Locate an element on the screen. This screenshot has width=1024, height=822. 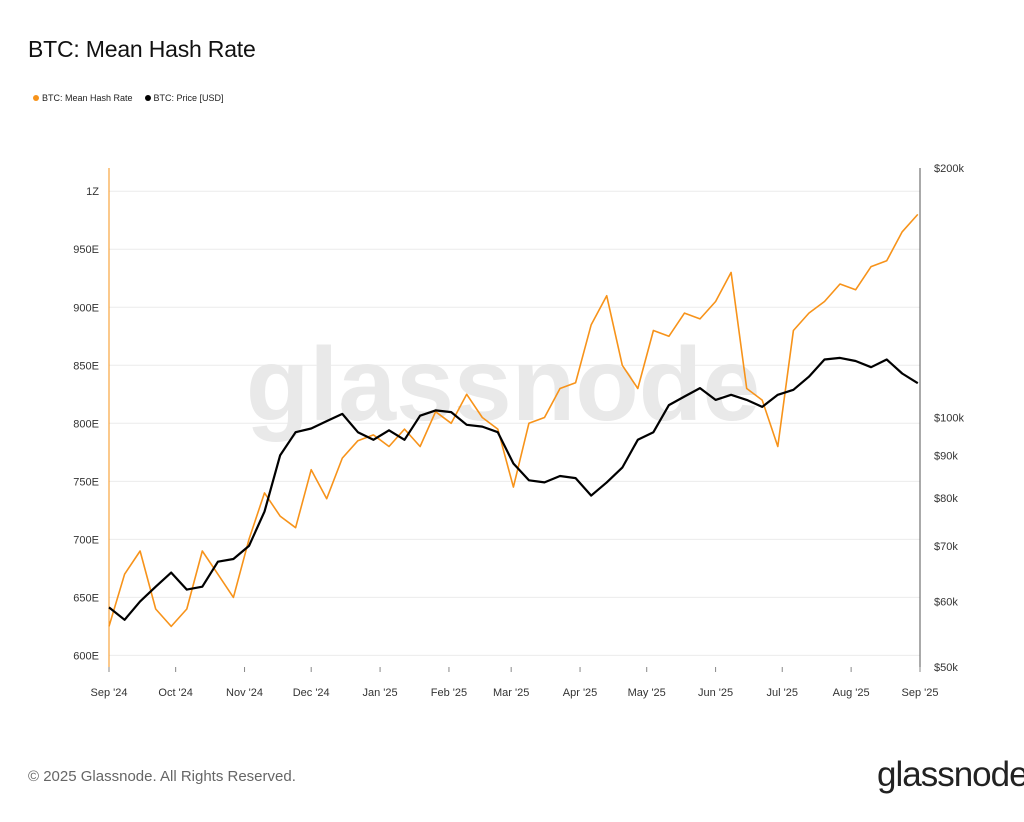
left-tick-label: 950E is located at coordinates (86, 250).